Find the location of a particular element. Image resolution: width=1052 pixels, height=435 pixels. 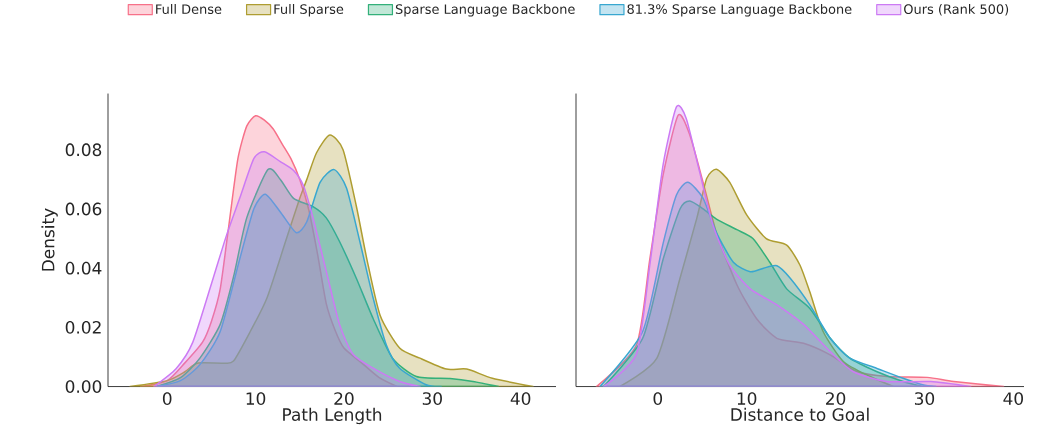

legend-label: Full Dense is located at coordinates (189, 9).